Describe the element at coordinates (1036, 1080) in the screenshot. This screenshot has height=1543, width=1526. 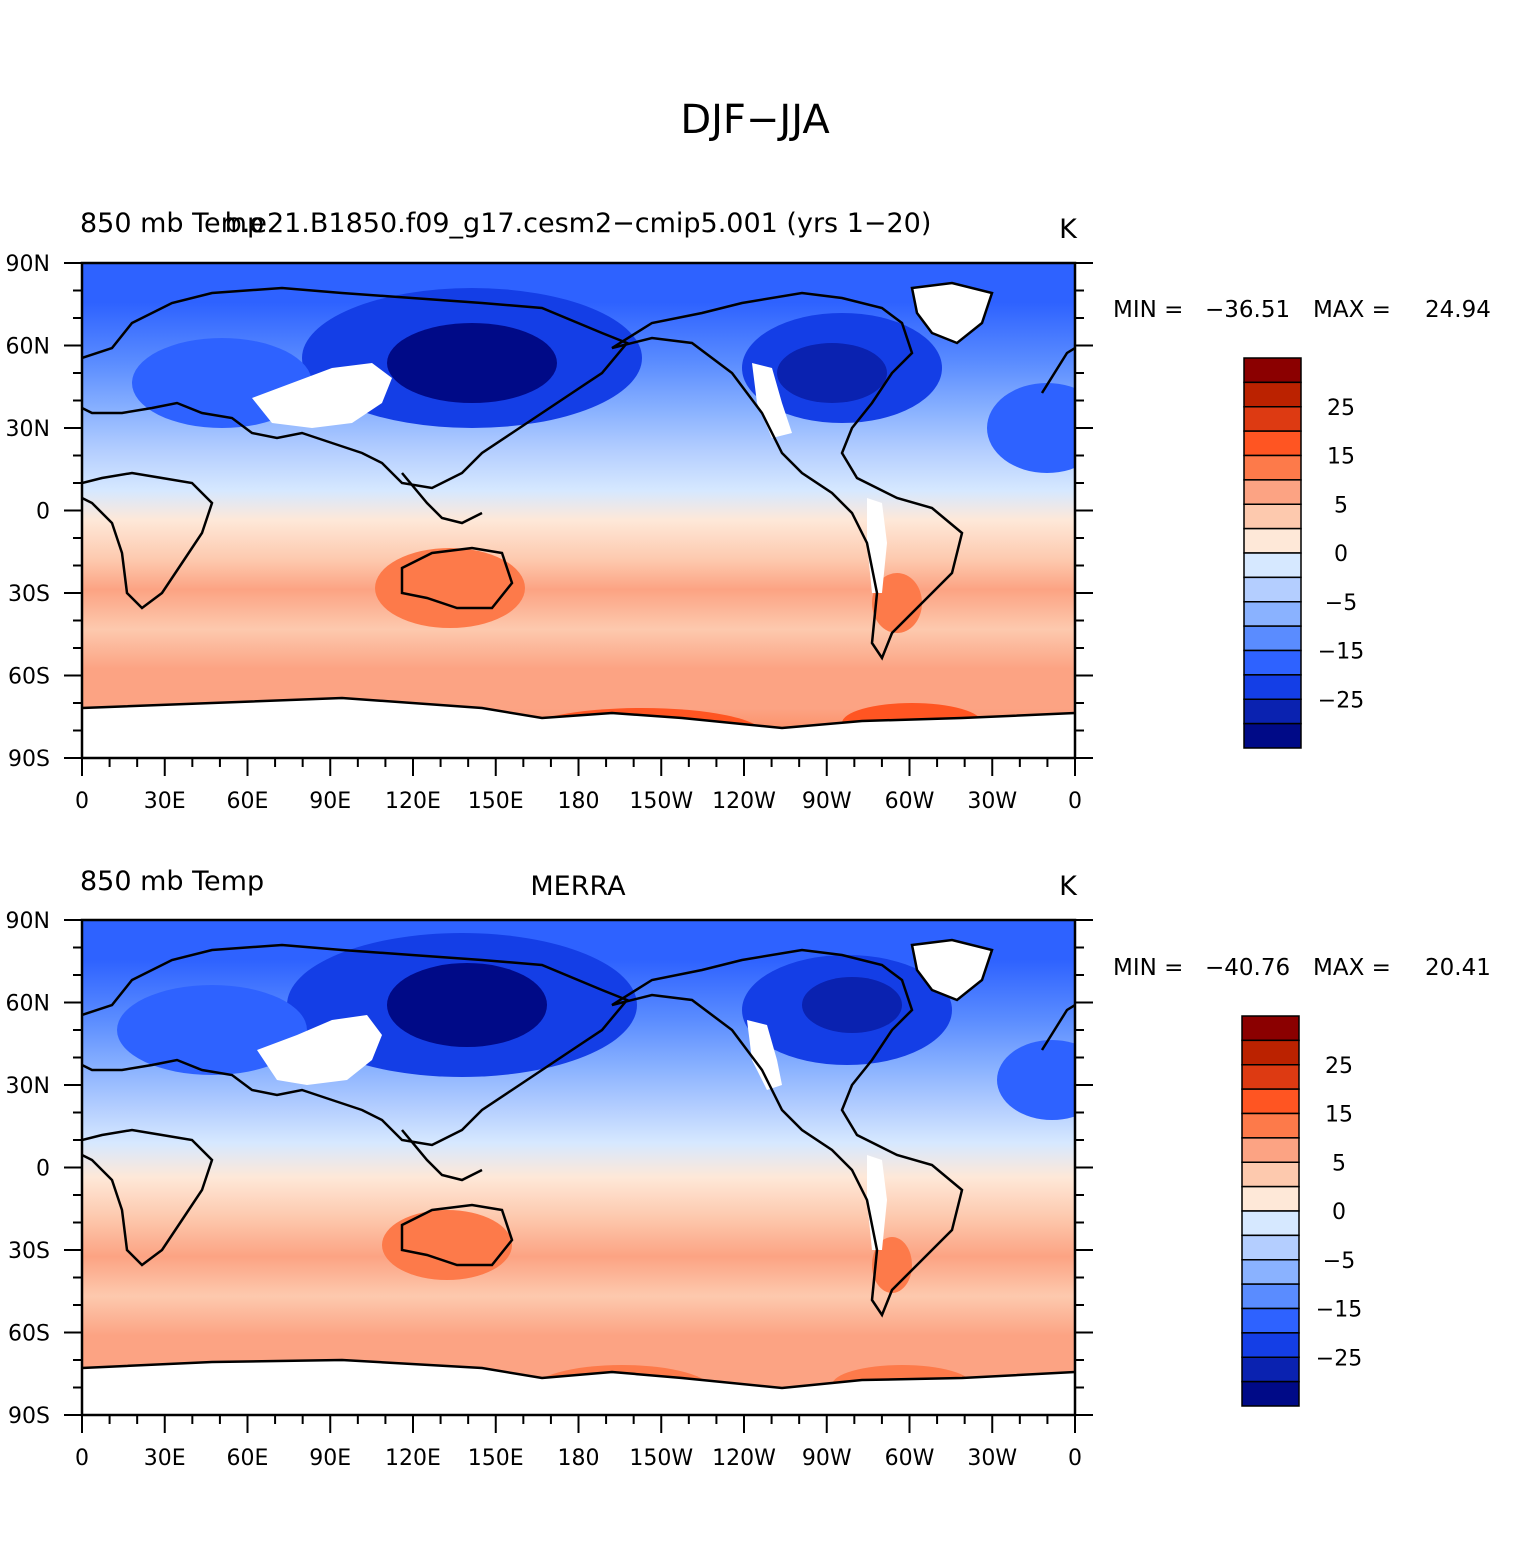
I see `north-atlantic-cold` at that location.